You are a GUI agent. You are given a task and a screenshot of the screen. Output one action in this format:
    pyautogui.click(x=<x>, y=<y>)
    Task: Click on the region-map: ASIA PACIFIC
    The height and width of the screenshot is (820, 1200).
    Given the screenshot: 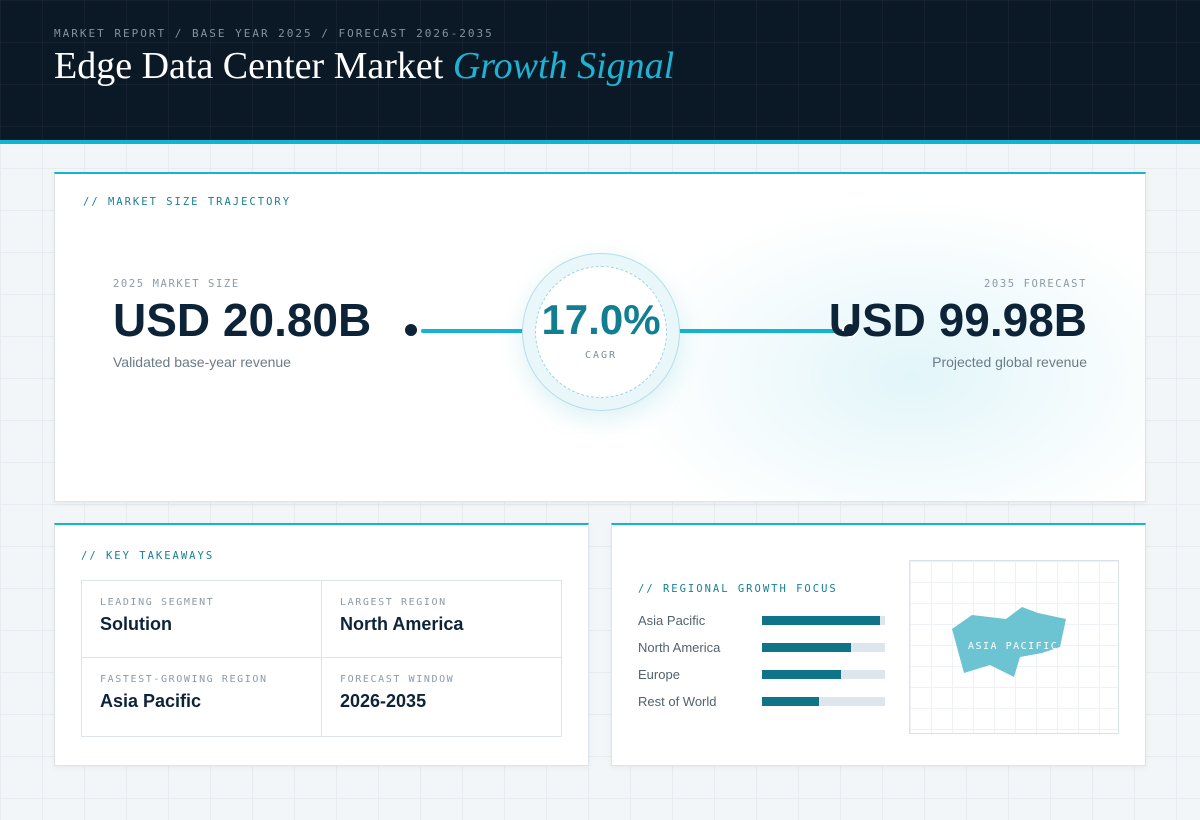 What is the action you would take?
    pyautogui.click(x=1014, y=647)
    